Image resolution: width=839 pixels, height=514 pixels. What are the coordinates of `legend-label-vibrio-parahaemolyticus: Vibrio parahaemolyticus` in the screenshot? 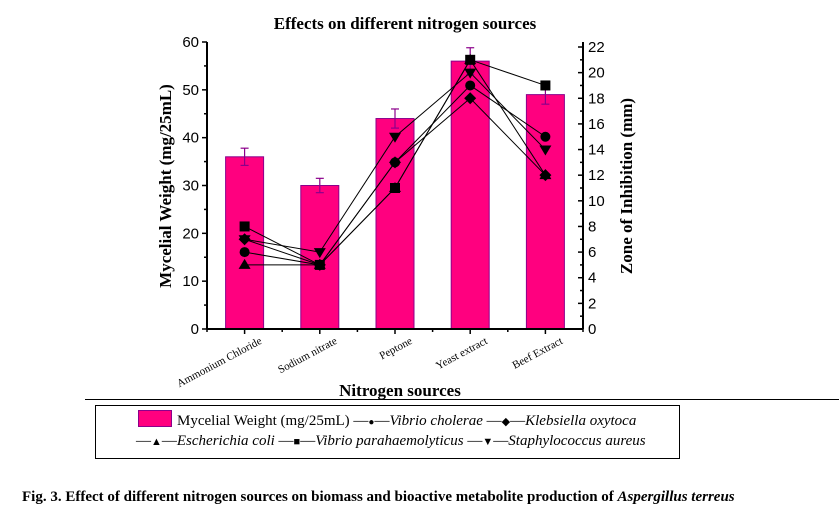 It's located at (389, 441).